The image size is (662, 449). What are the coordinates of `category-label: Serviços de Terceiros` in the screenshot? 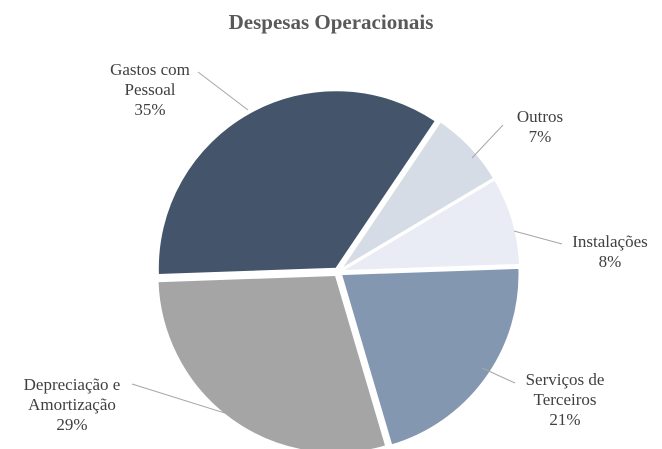 It's located at (565, 389).